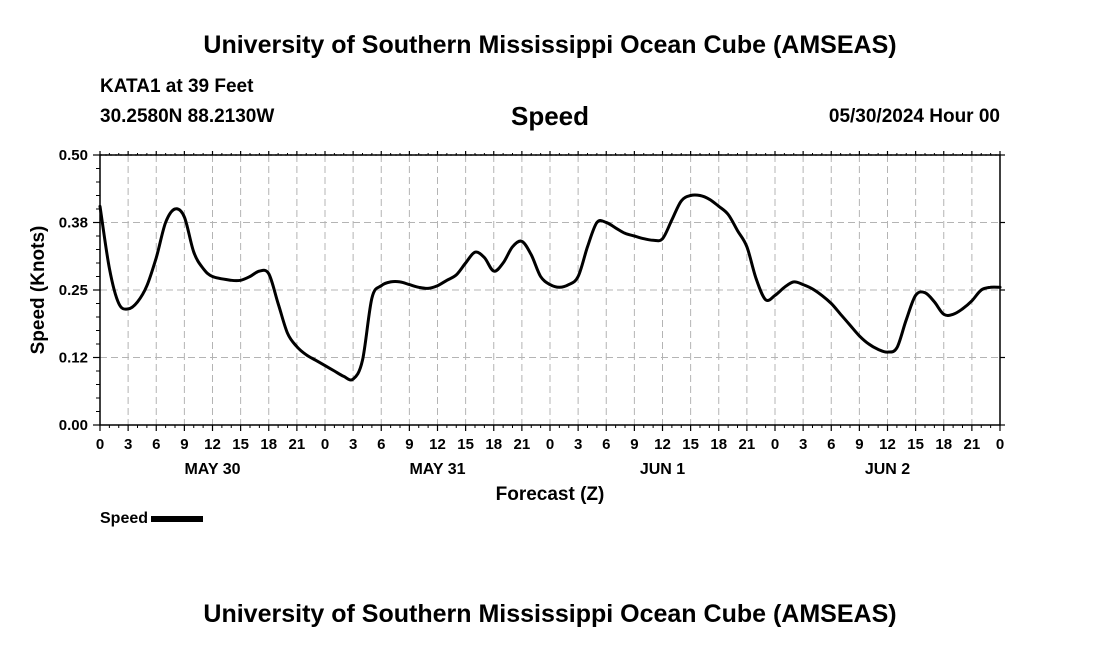 This screenshot has height=650, width=1100. I want to click on y-tick-label: 0.25, so click(73, 290).